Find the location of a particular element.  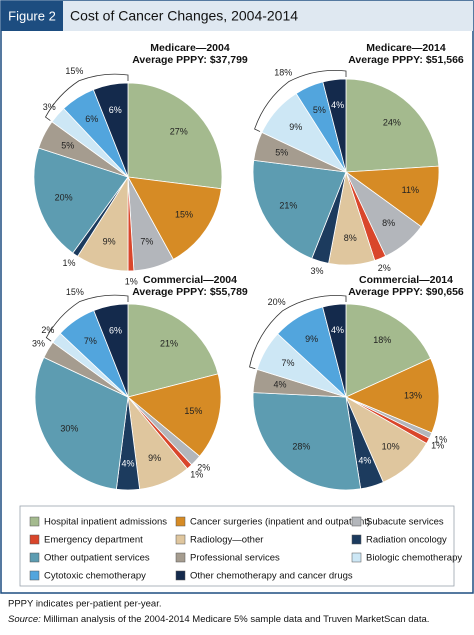

legend-box is located at coordinates (237, 546).